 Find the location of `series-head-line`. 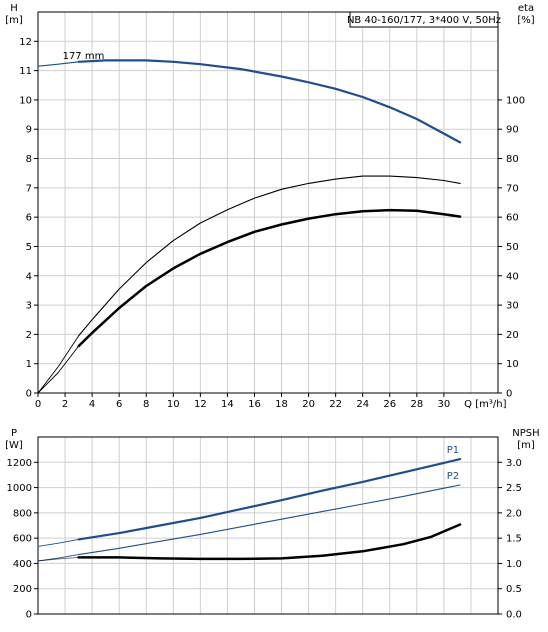

series-head-line is located at coordinates (269, 101).